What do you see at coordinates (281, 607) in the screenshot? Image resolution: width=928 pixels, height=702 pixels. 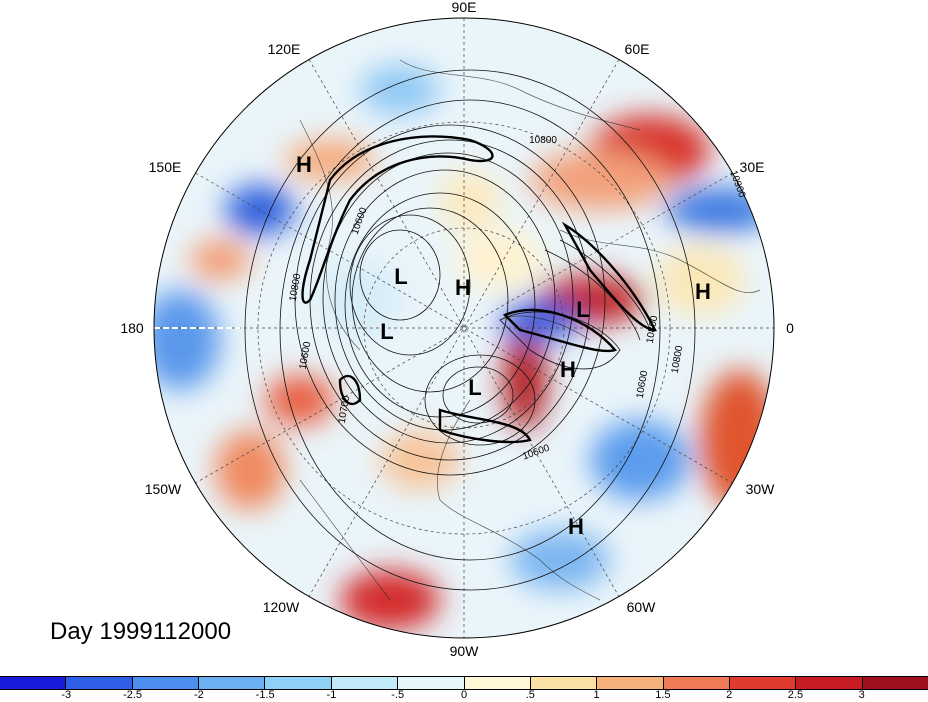 I see `lon-label-120w: 120W` at bounding box center [281, 607].